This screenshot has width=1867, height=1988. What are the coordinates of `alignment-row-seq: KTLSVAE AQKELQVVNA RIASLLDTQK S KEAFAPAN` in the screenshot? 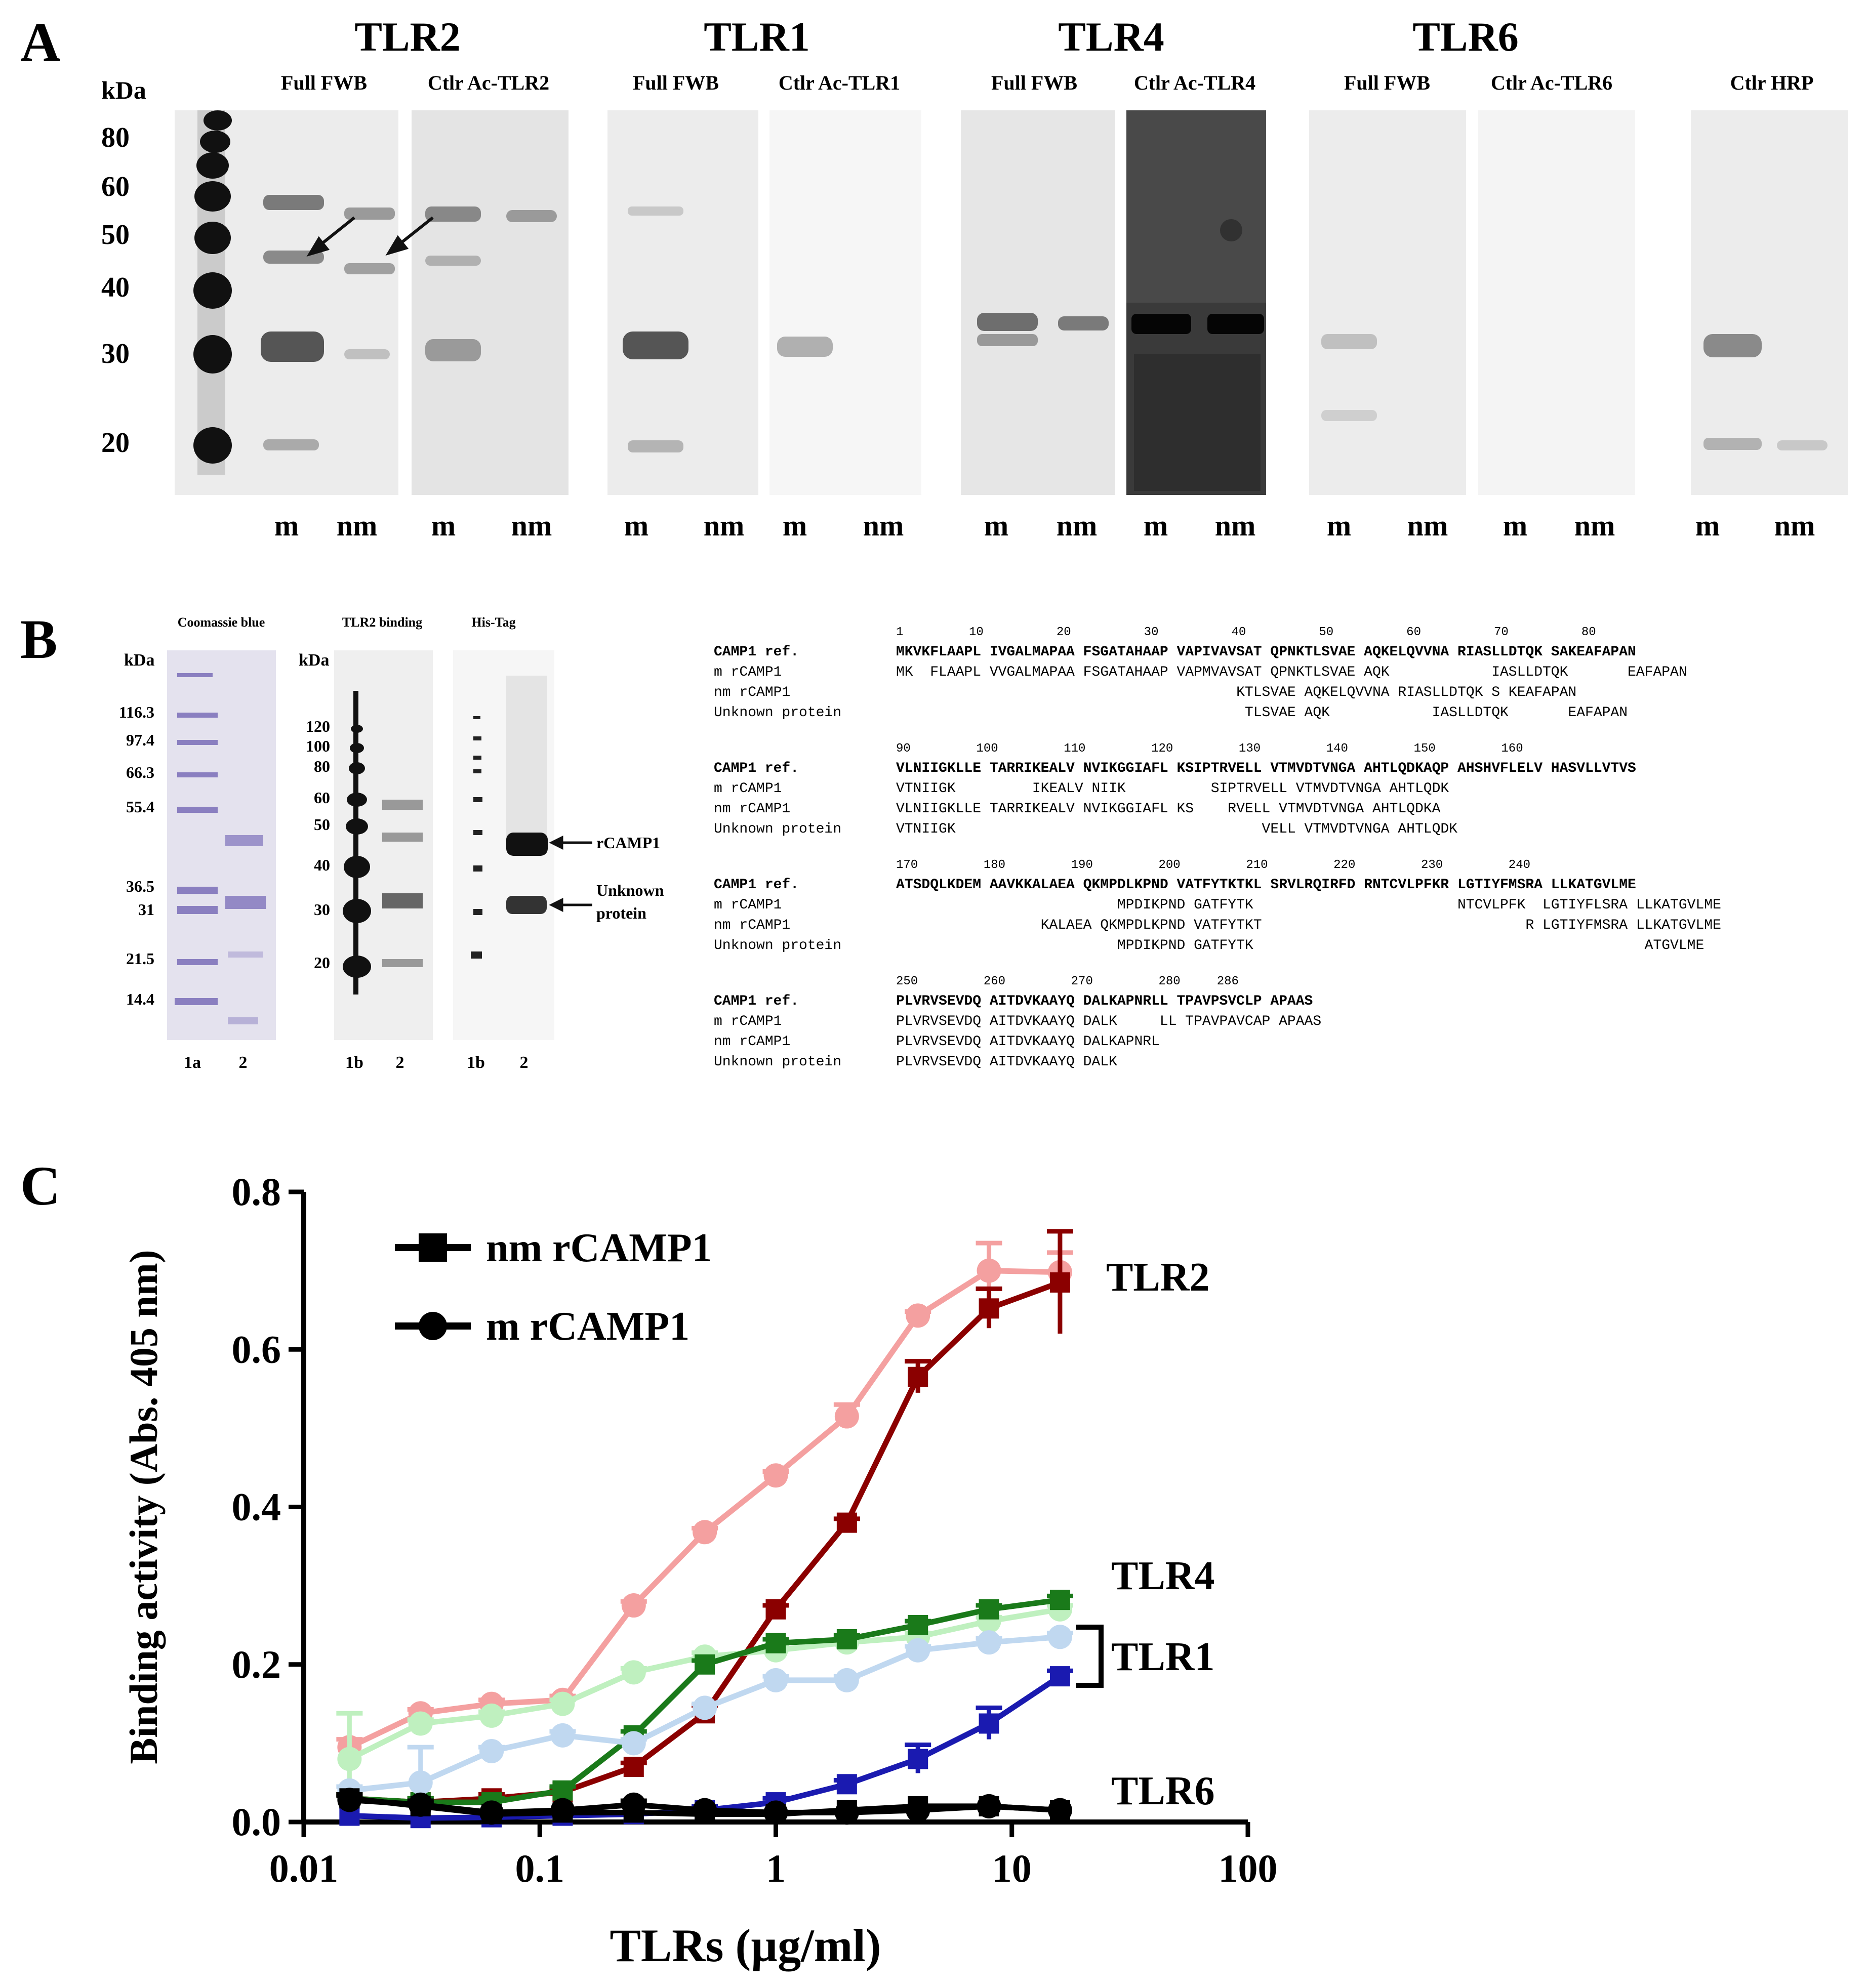 It's located at (1236, 692).